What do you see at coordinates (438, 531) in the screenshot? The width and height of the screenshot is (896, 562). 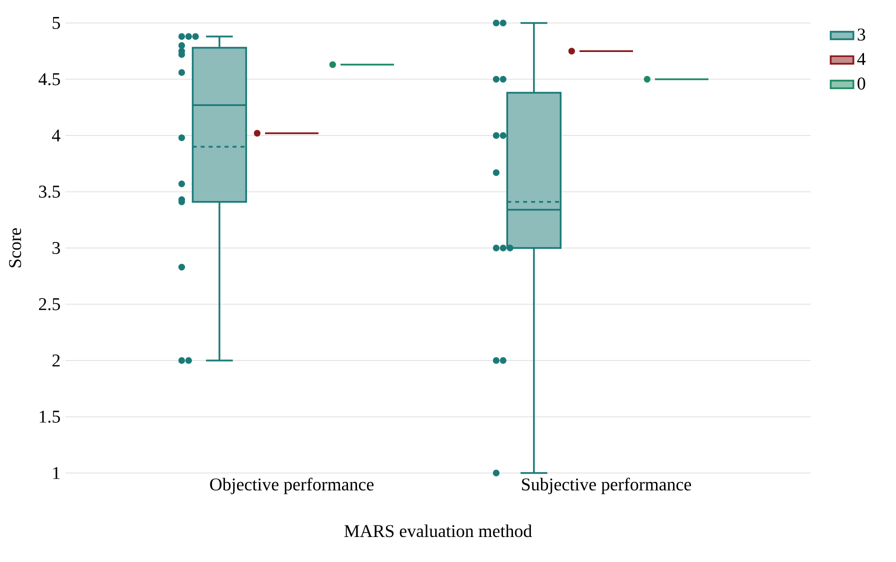 I see `x-axis-title: MARS evaluation method` at bounding box center [438, 531].